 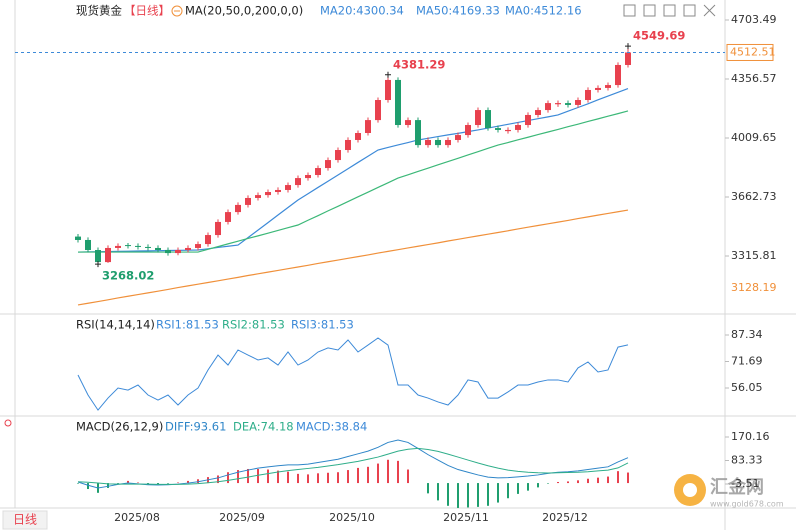 I want to click on period-button-label: 日线, so click(x=25, y=520).